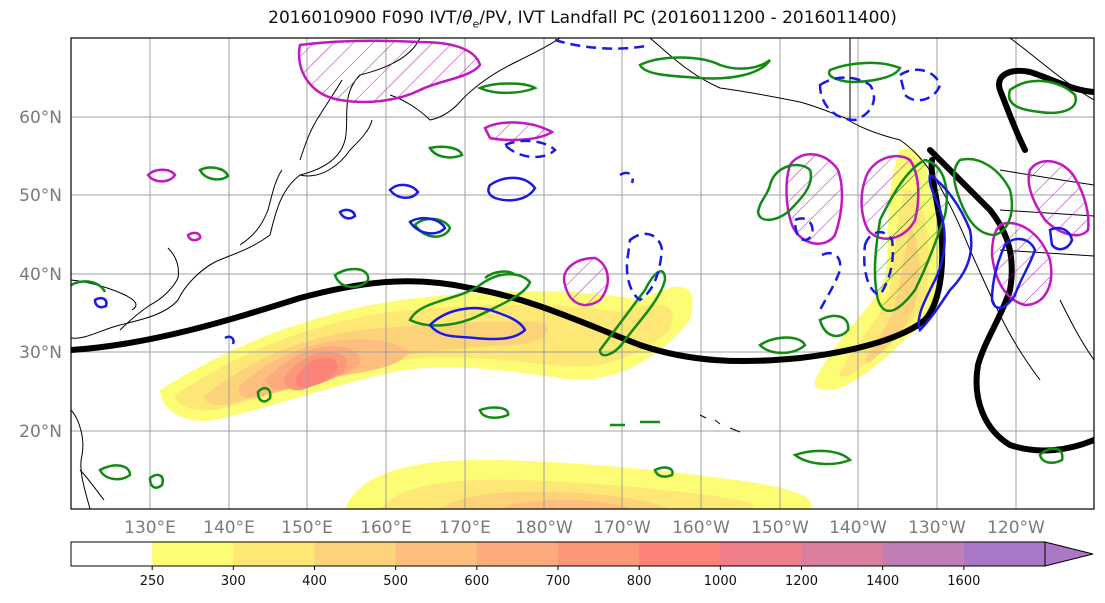 This screenshot has width=1105, height=603. I want to click on latitude-labels: 20°N 30°N 40°N 50°N 60°N, so click(40, 275).